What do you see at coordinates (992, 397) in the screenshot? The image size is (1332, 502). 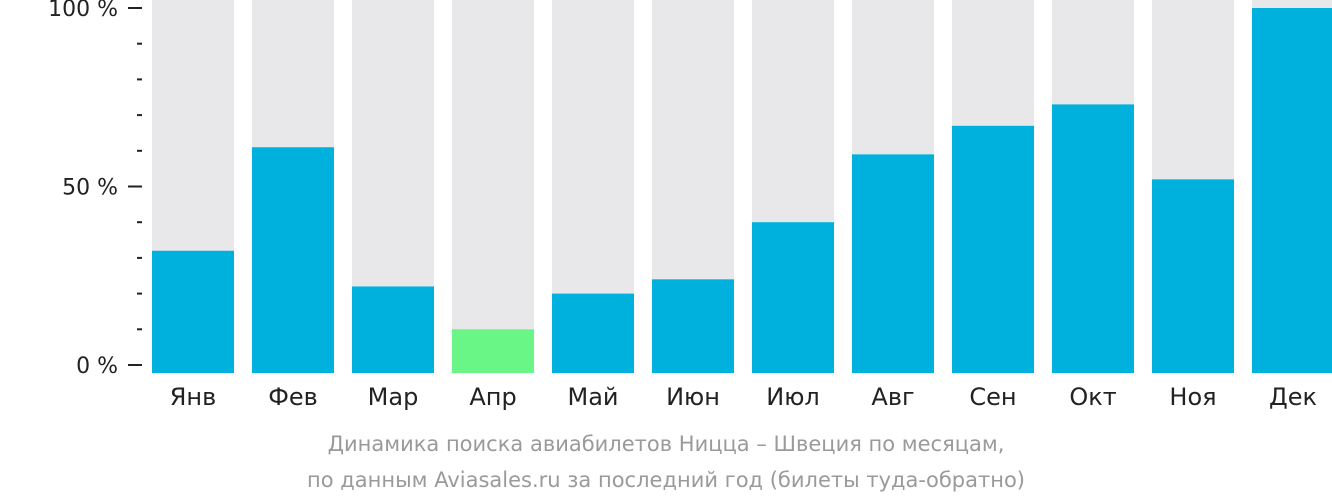 I see `x-tick-label: Сен` at bounding box center [992, 397].